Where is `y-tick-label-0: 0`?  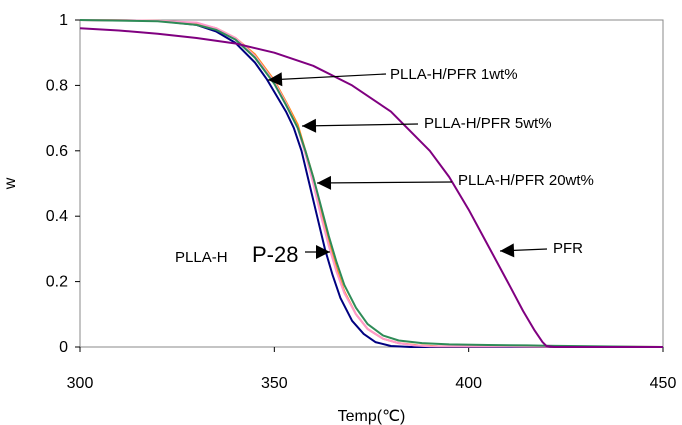
y-tick-label-0: 0 is located at coordinates (63, 347).